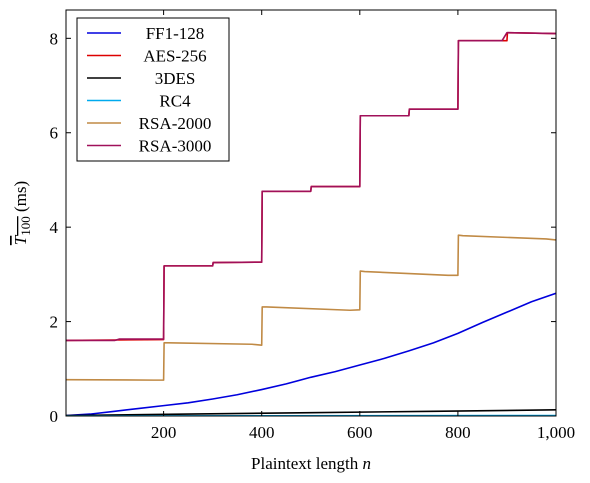 This screenshot has height=483, width=590. I want to click on x-tick-label: 600, so click(360, 432).